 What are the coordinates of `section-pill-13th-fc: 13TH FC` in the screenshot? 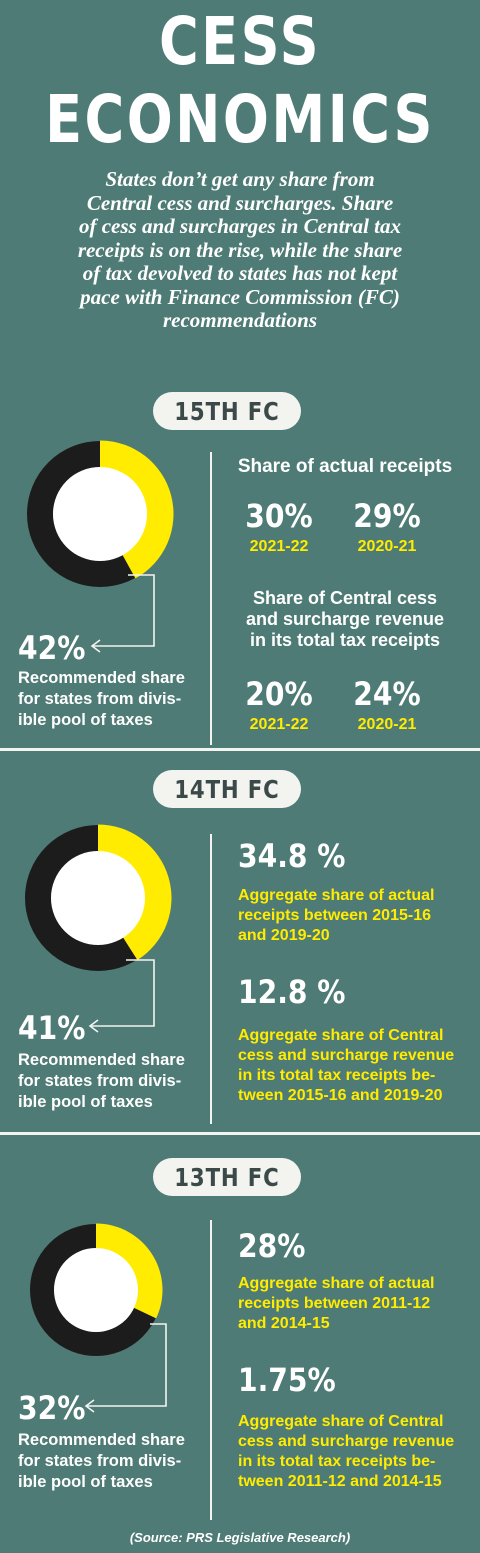 It's located at (227, 1177).